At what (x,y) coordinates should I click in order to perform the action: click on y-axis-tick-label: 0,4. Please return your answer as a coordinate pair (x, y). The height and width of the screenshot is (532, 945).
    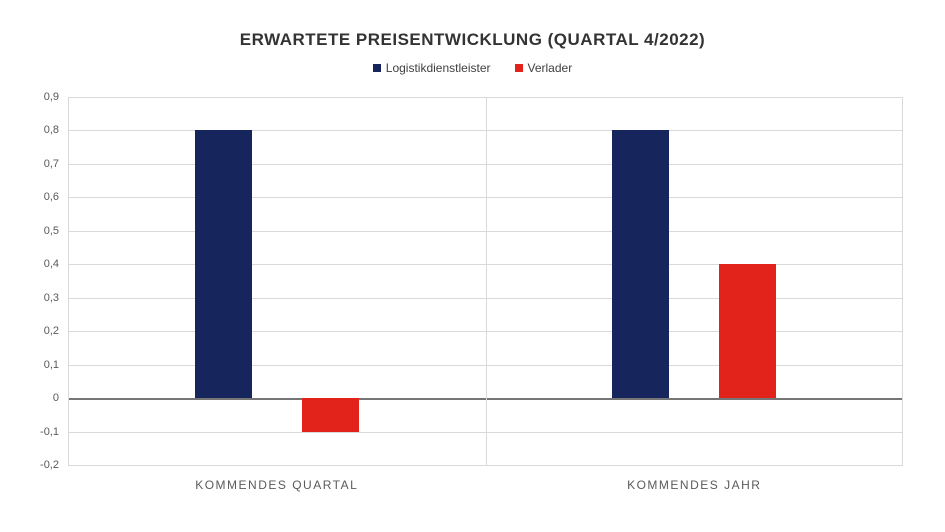
    Looking at the image, I should click on (51, 264).